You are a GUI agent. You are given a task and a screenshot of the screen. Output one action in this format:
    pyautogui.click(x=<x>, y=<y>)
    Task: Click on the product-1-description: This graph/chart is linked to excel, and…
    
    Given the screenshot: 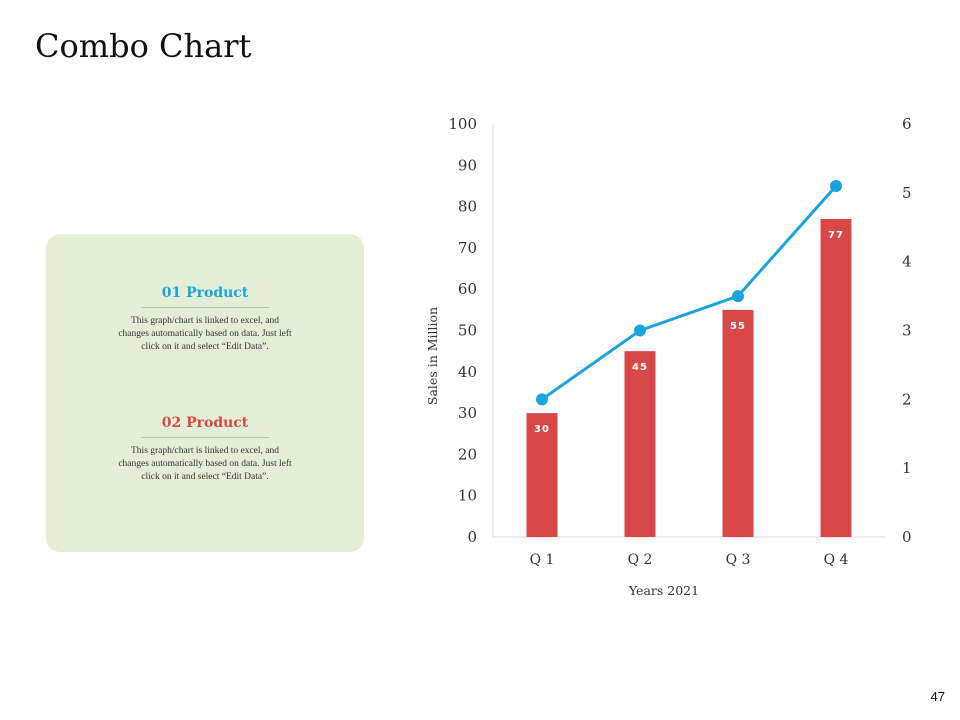 What is the action you would take?
    pyautogui.click(x=205, y=334)
    